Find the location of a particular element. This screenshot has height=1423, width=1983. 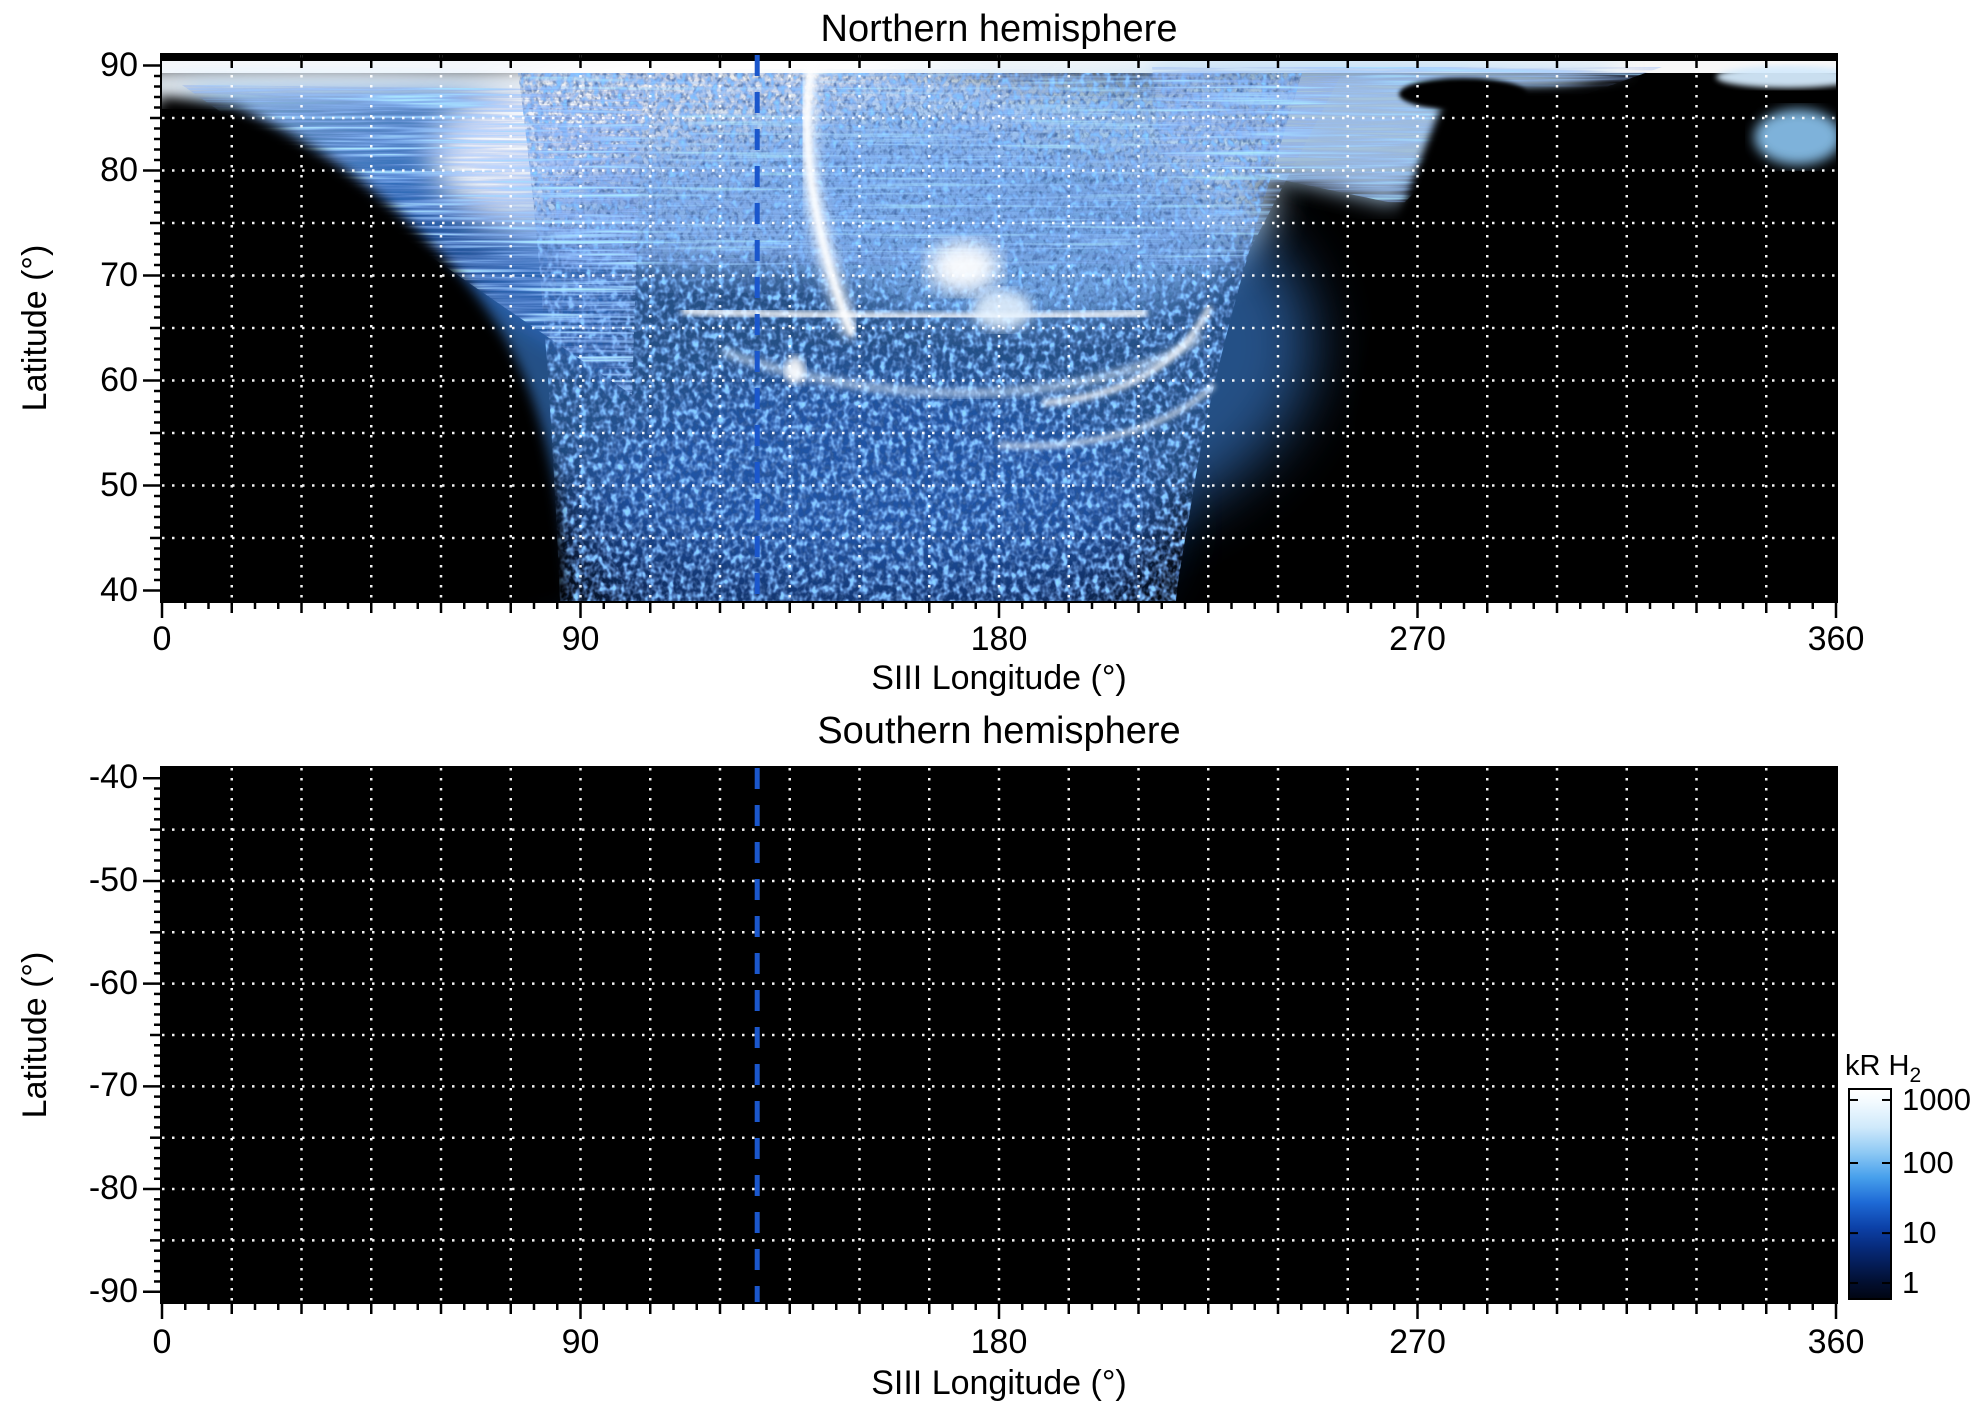

south-panel-title: Southern hemisphere is located at coordinates (999, 731).